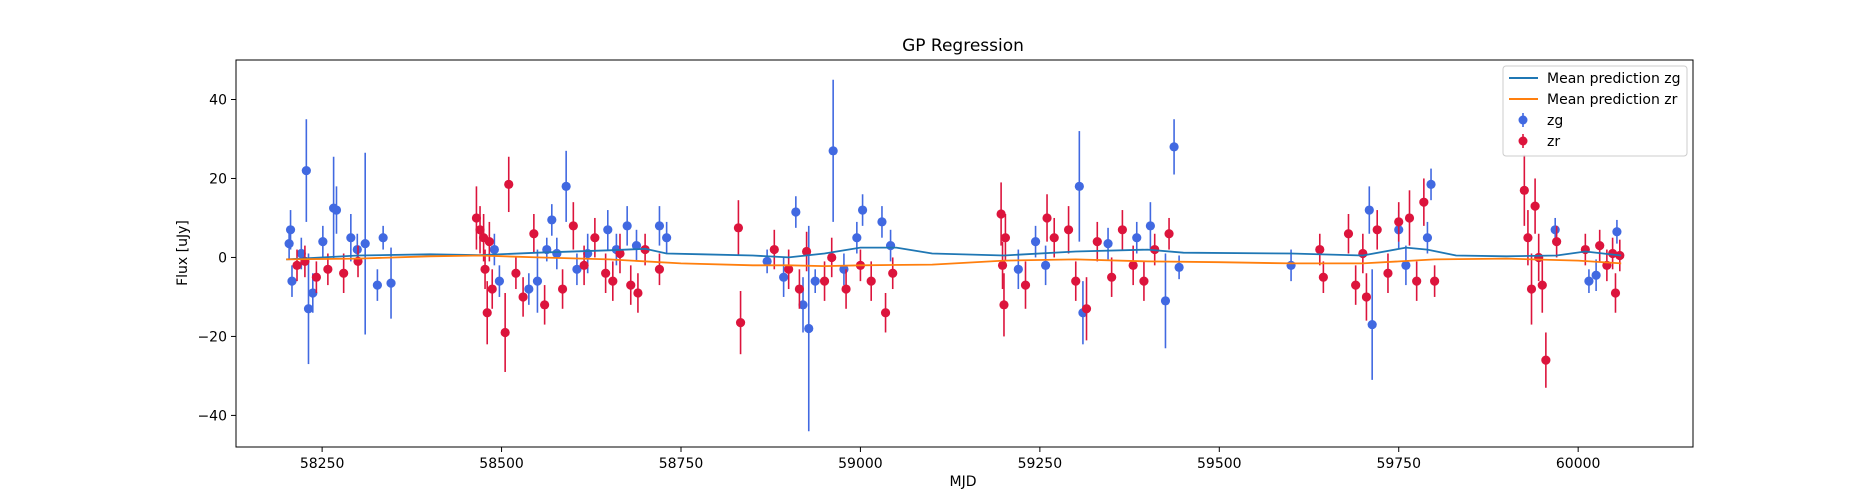  Describe the element at coordinates (963, 482) in the screenshot. I see `x-axis-label: MJD` at that location.